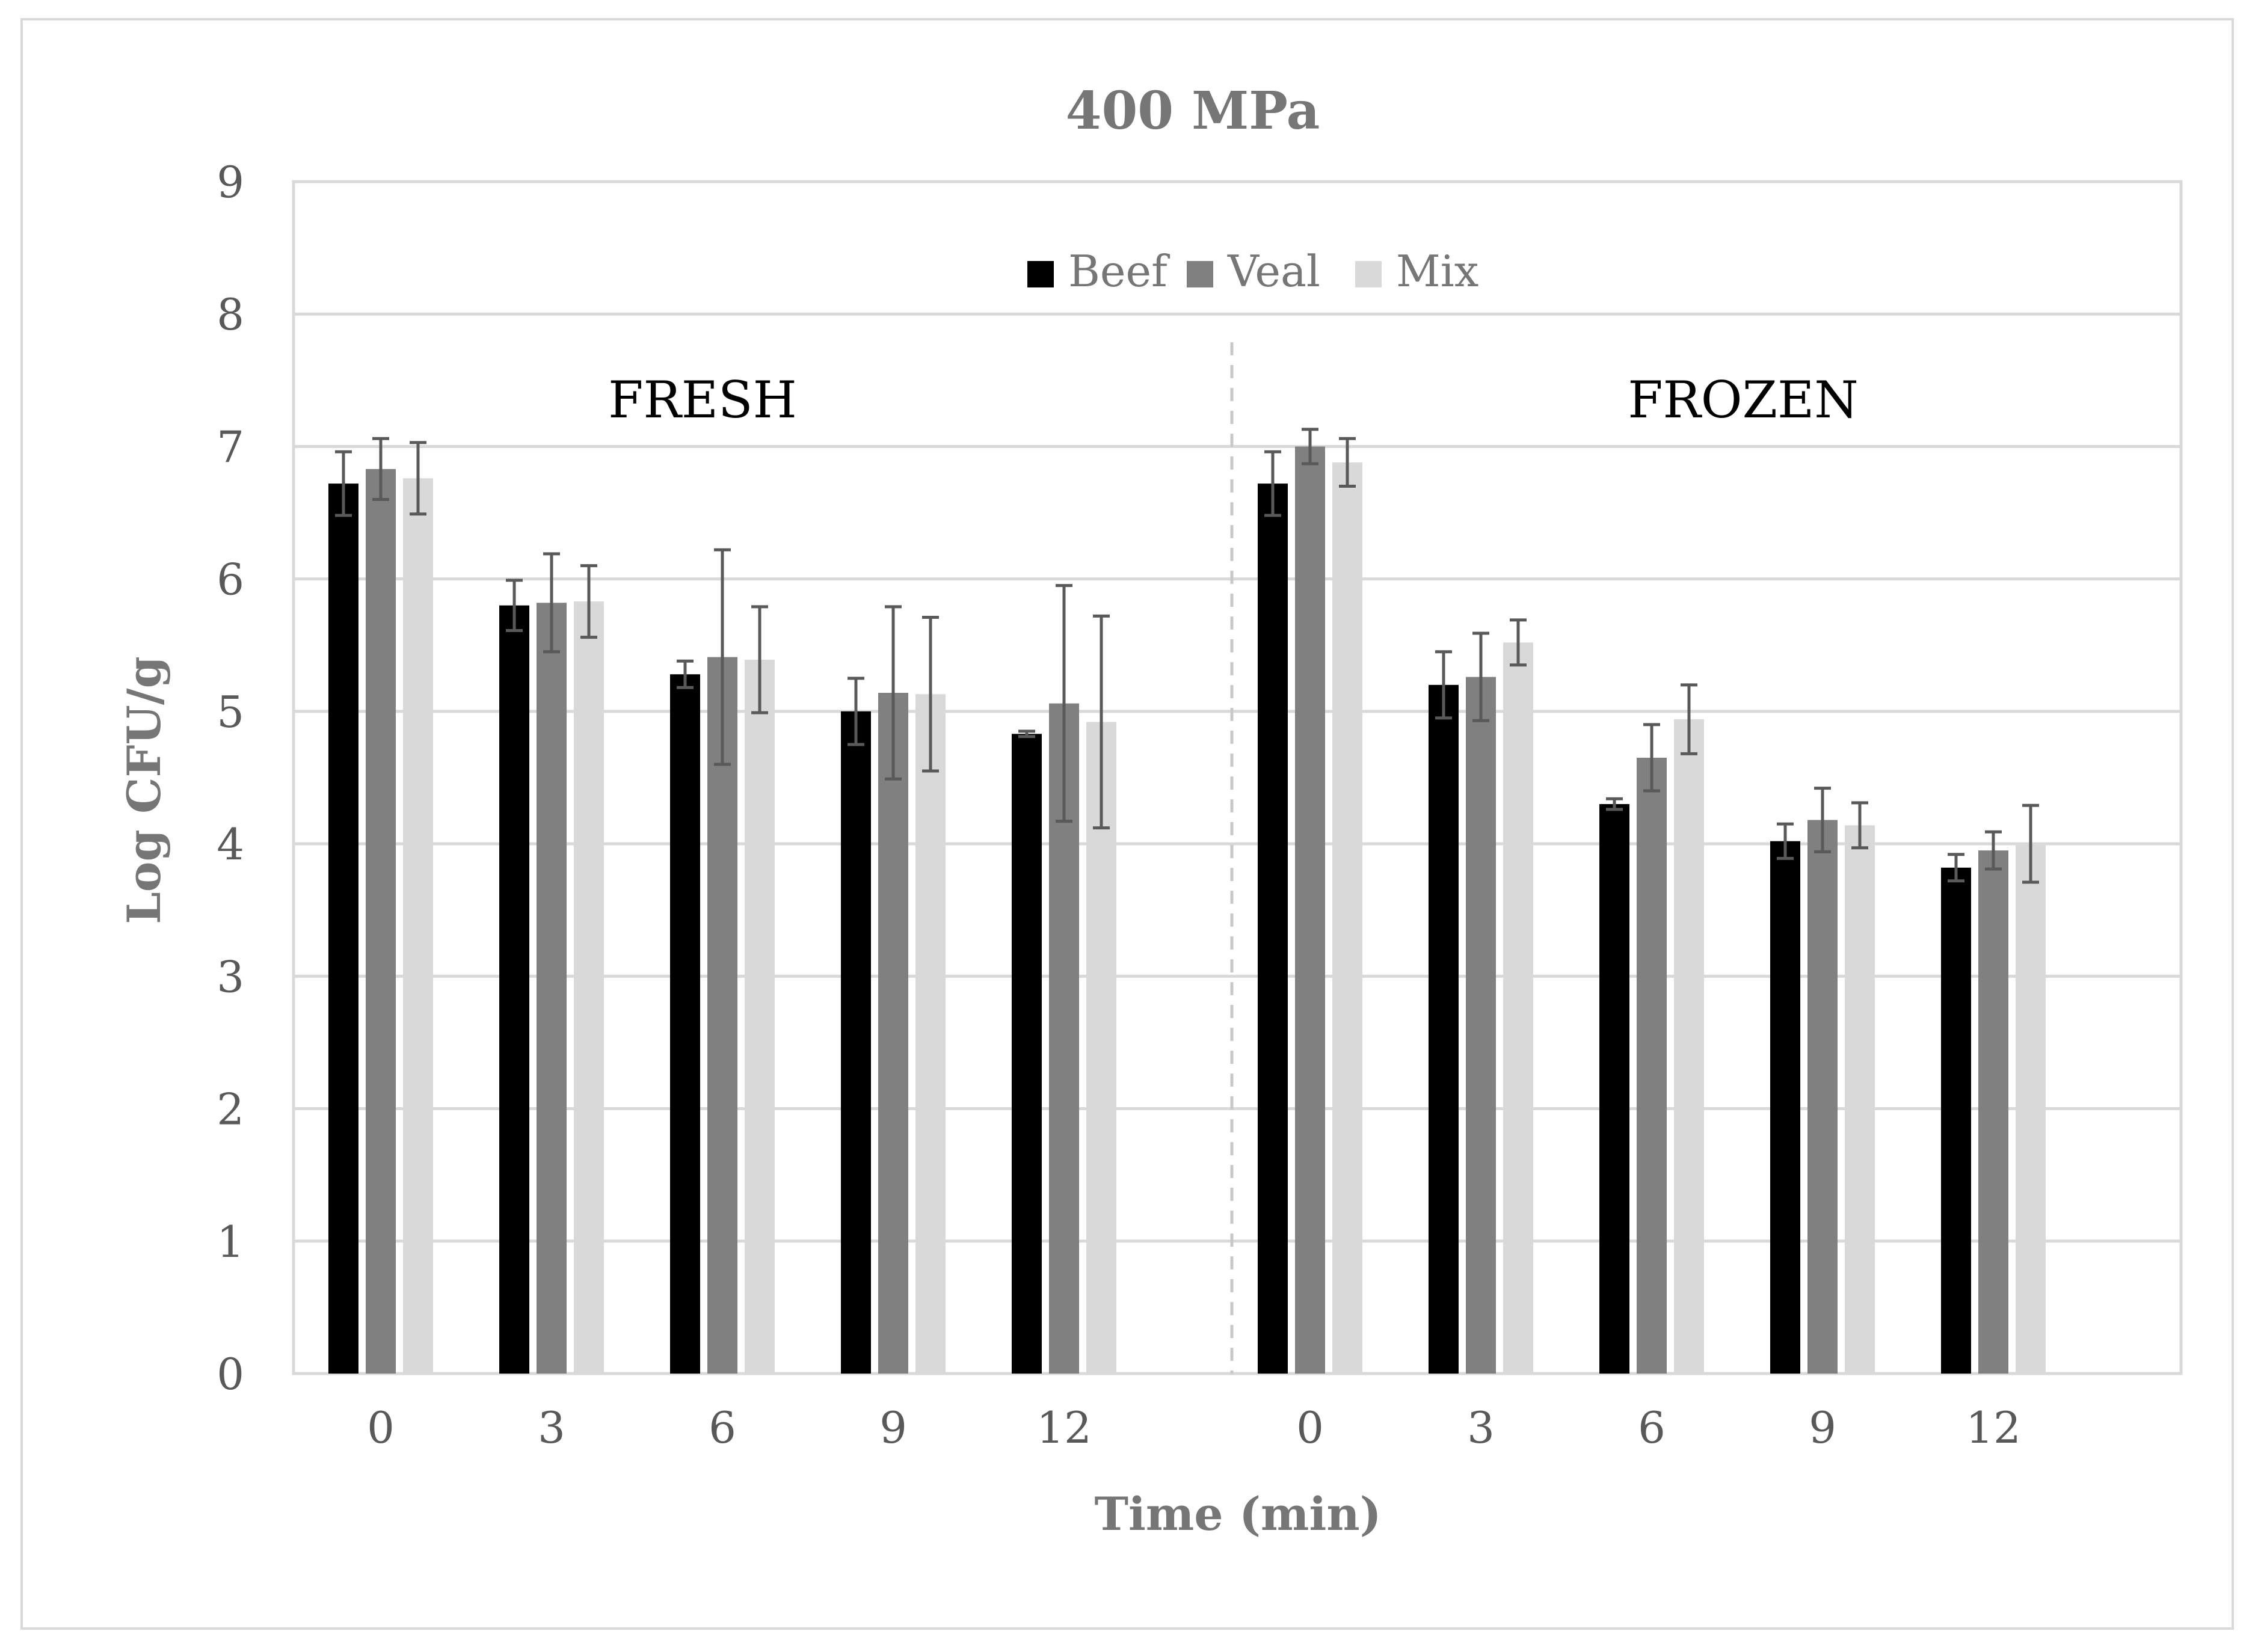 The height and width of the screenshot is (1652, 2258). Describe the element at coordinates (1193, 111) in the screenshot. I see `chart-title: 400 MPa` at that location.